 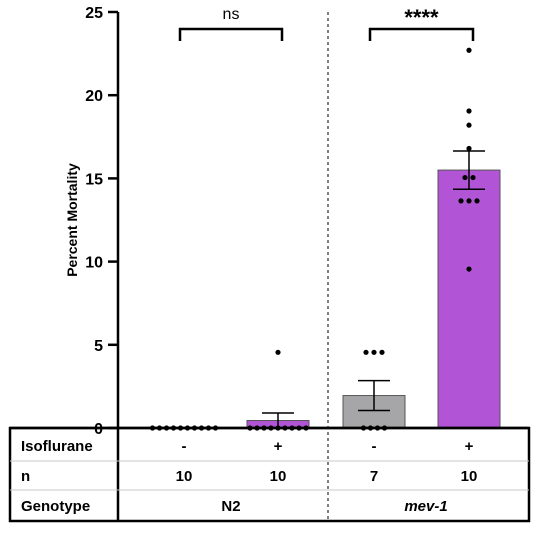 What do you see at coordinates (72, 220) in the screenshot?
I see `y-axis-title: Percent Mortality` at bounding box center [72, 220].